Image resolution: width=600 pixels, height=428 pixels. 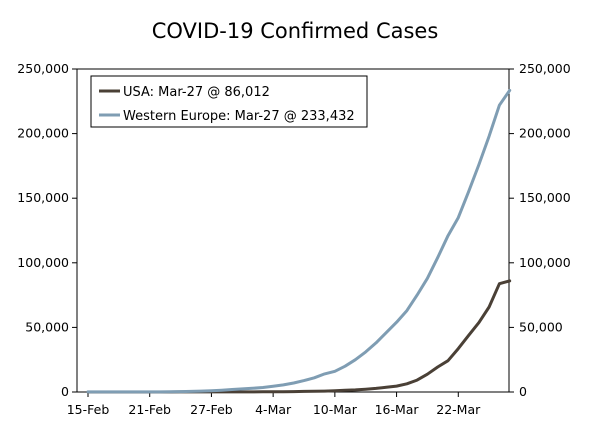 I want to click on y-tick-label-left: 100,000, so click(x=43, y=262).